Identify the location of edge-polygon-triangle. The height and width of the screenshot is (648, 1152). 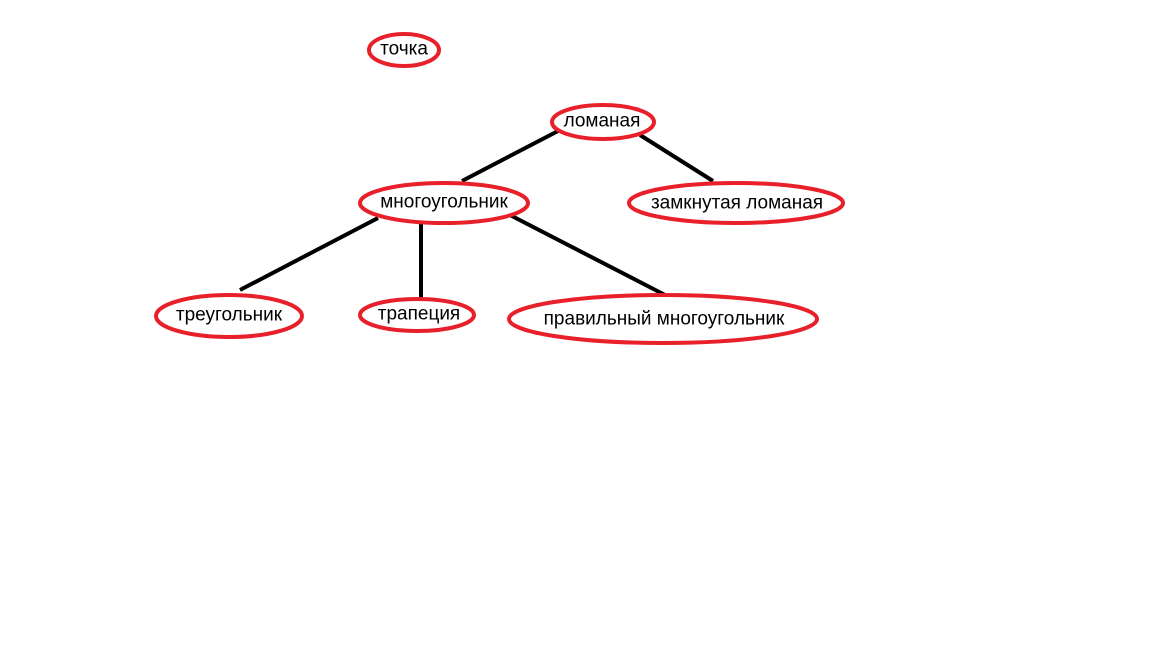
(309, 254).